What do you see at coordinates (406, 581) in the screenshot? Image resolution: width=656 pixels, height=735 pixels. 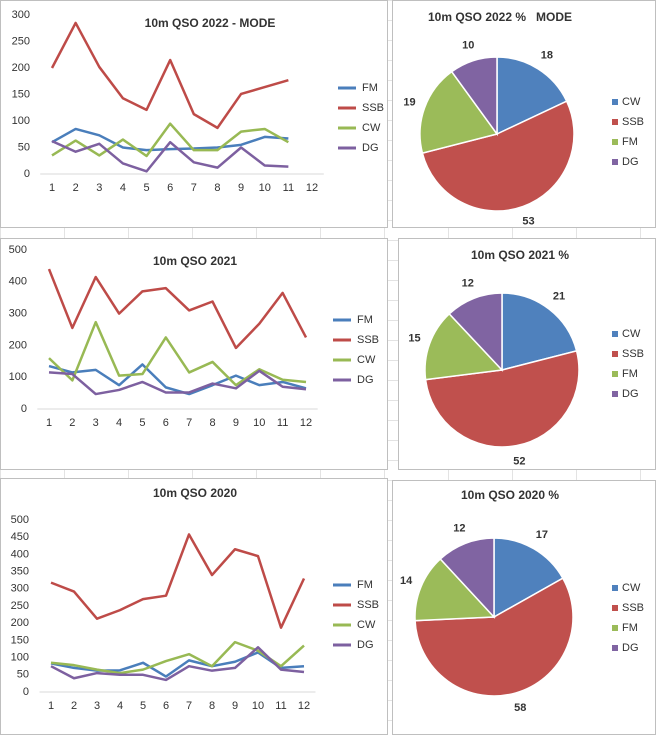 I see `data-label: 14` at bounding box center [406, 581].